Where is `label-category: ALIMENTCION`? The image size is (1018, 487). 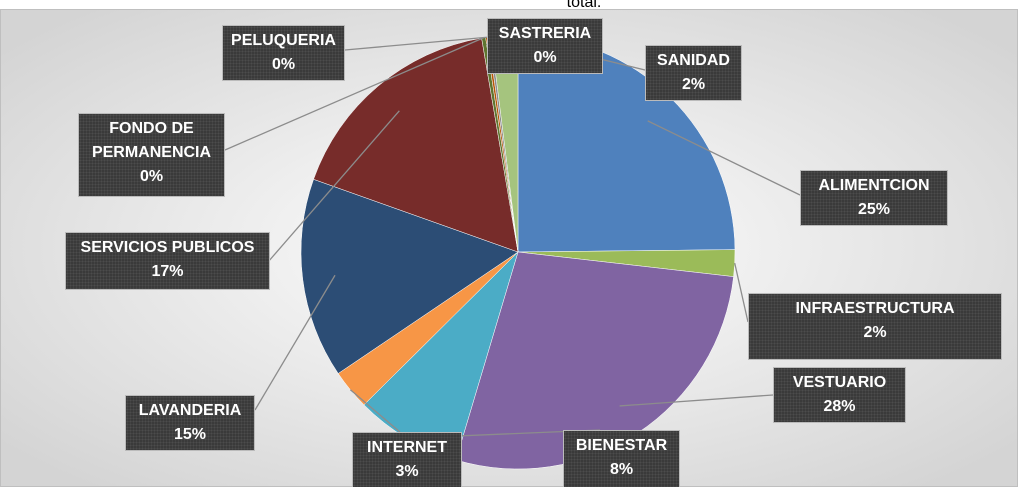 label-category: ALIMENTCION is located at coordinates (874, 185).